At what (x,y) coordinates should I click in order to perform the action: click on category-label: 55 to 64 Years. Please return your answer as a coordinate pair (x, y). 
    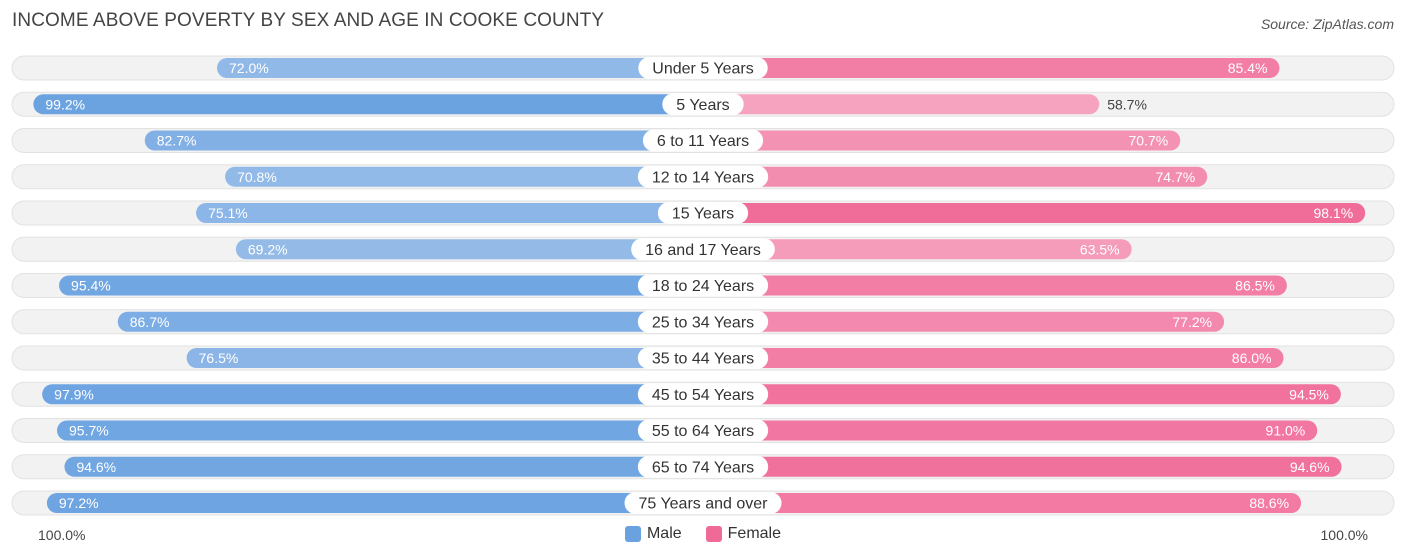
    Looking at the image, I should click on (703, 431).